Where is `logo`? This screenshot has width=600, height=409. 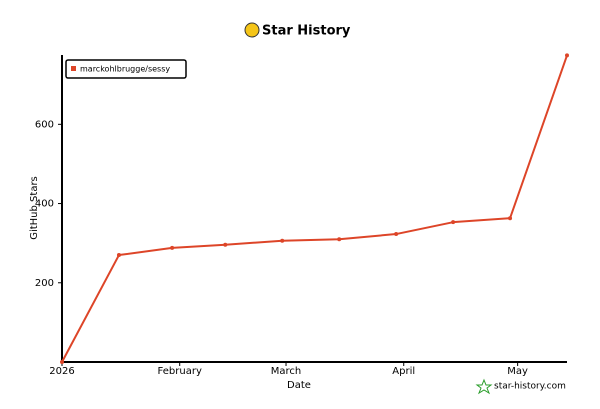
logo is located at coordinates (252, 30).